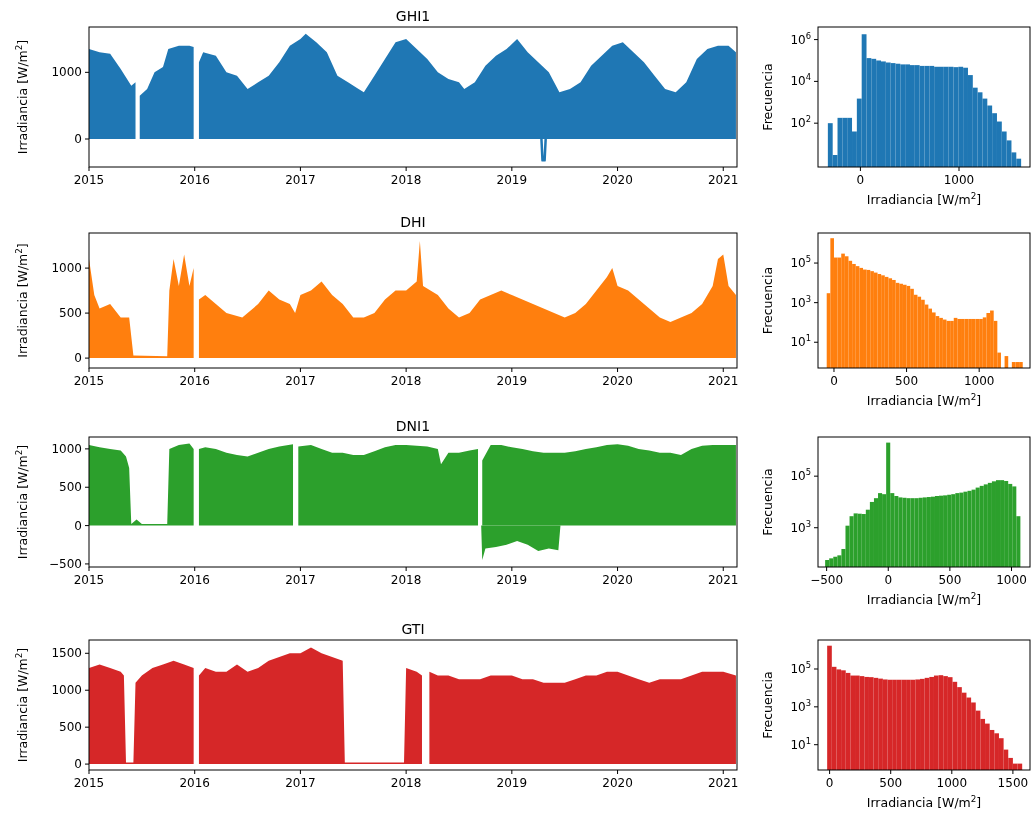  What do you see at coordinates (800, 80) in the screenshot?
I see `y-tick-label: 10$^{4}$` at bounding box center [800, 80].